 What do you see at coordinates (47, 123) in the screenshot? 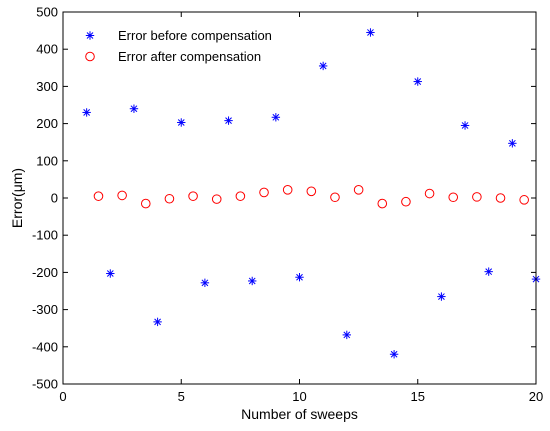
I see `y-tick-label-7: 200` at bounding box center [47, 123].